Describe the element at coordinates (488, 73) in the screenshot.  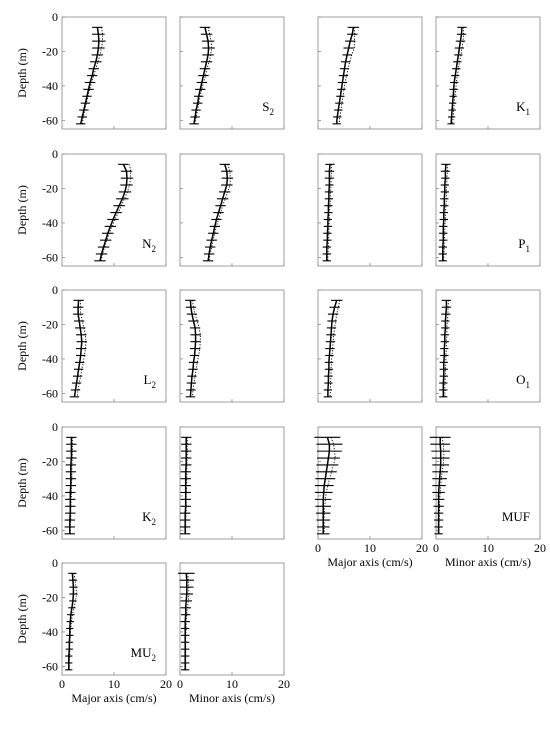
I see `panel-1-minor: K1` at that location.